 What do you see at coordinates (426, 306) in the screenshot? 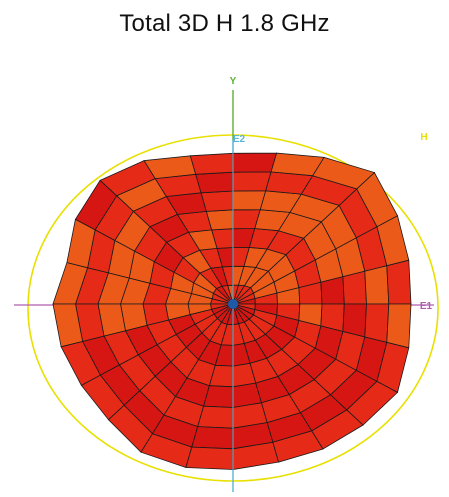
I see `axis-label-e1: E1` at bounding box center [426, 306].